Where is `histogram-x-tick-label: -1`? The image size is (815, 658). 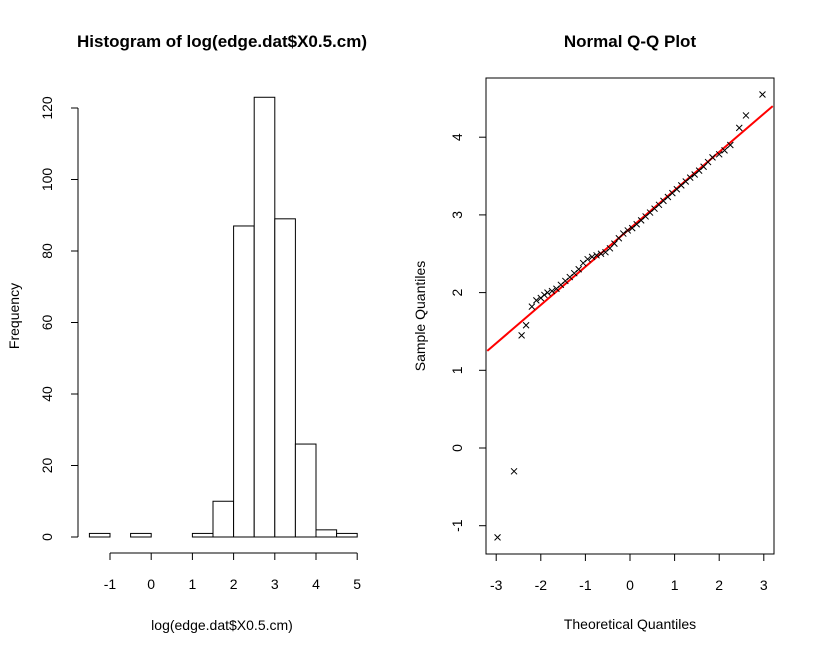
histogram-x-tick-label: -1 is located at coordinates (110, 584).